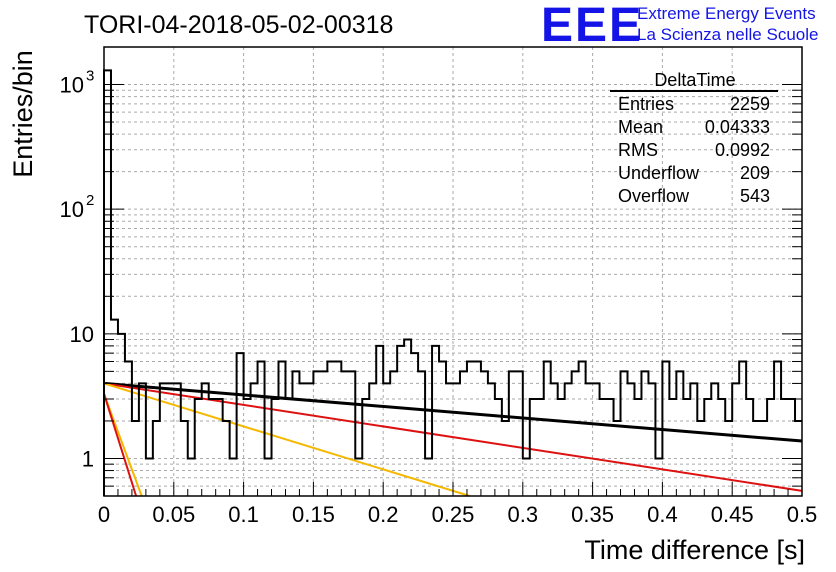  Describe the element at coordinates (104, 514) in the screenshot. I see `x-tick-label: 0` at that location.